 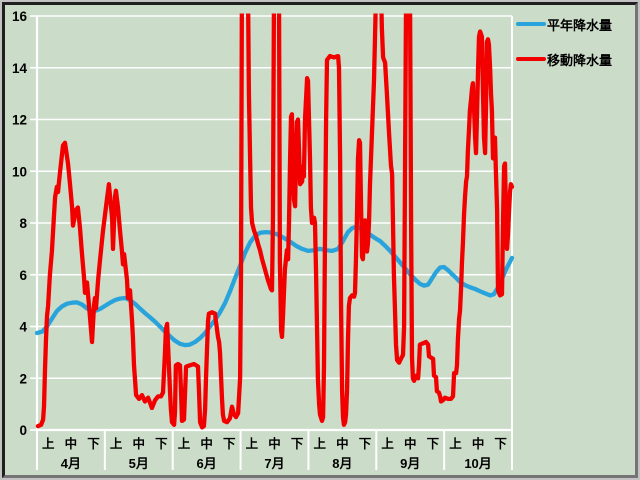 I want to click on month-label: 9月, so click(x=410, y=463).